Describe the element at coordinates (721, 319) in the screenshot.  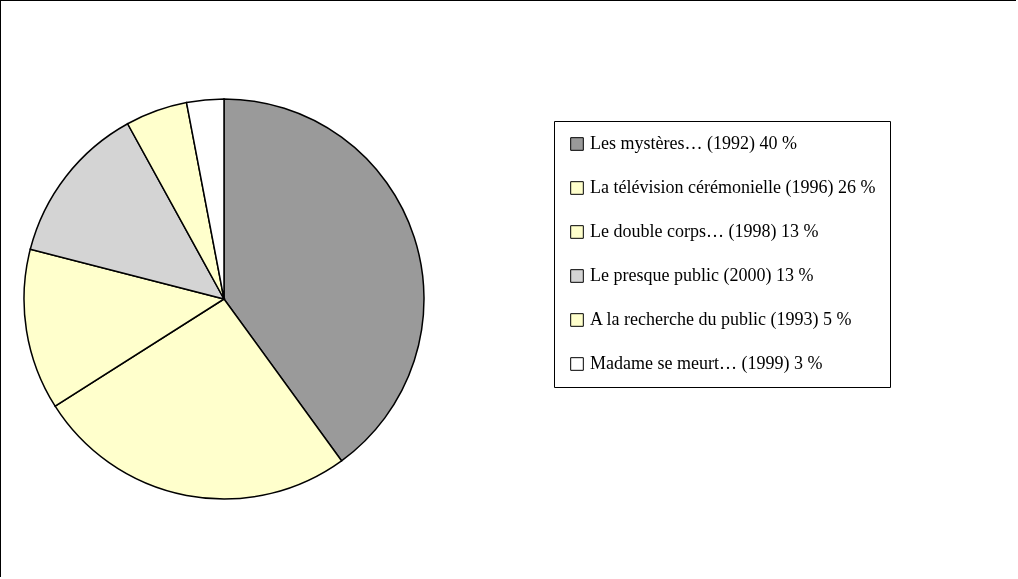
I see `legend-label: A la recherche du public (1993) 5 %` at that location.